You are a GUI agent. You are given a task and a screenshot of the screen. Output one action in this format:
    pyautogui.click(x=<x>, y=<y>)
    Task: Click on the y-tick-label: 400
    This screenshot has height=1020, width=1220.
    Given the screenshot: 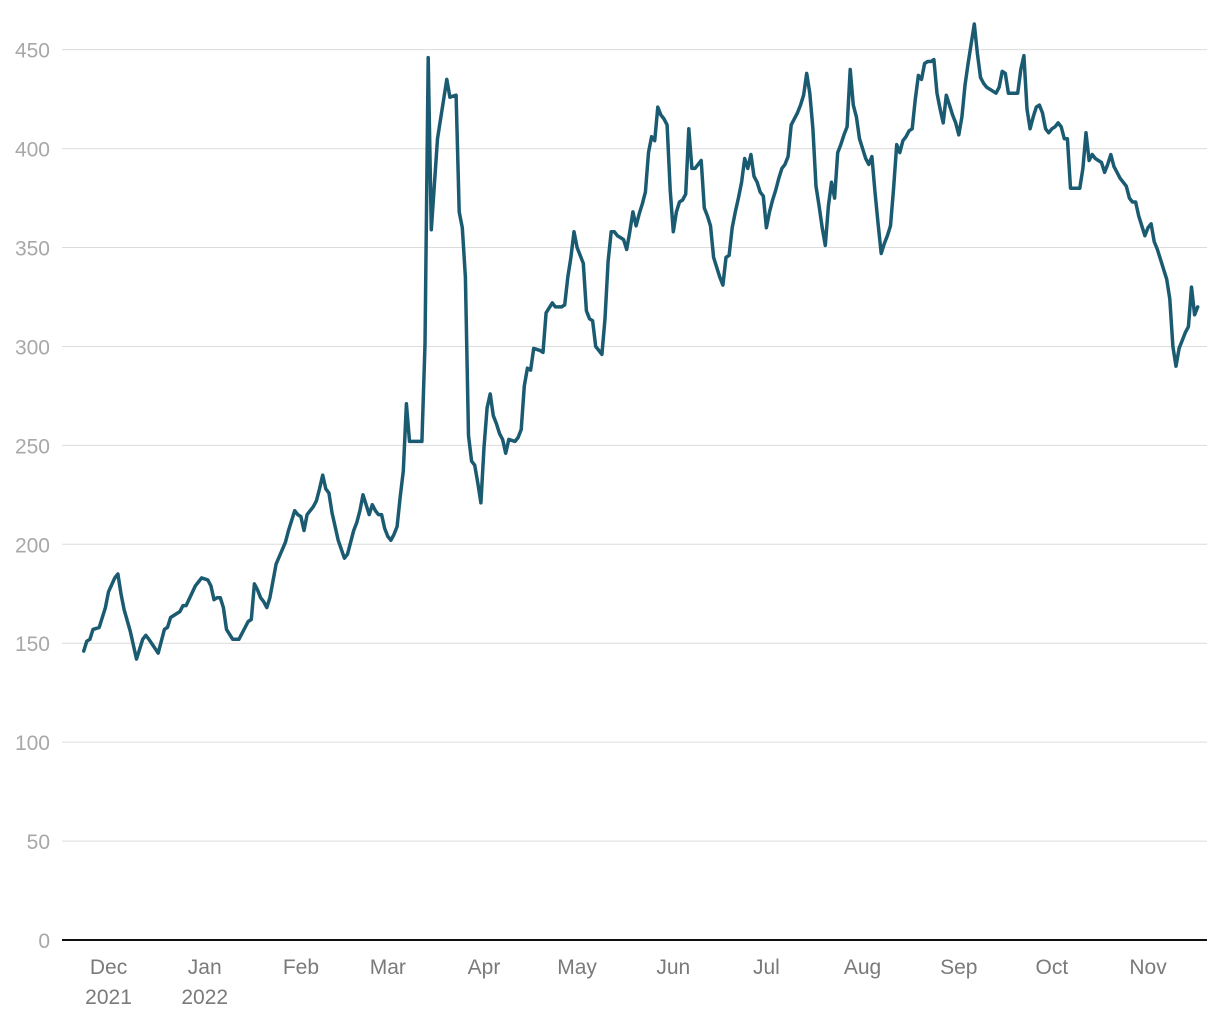 What is the action you would take?
    pyautogui.click(x=32, y=150)
    